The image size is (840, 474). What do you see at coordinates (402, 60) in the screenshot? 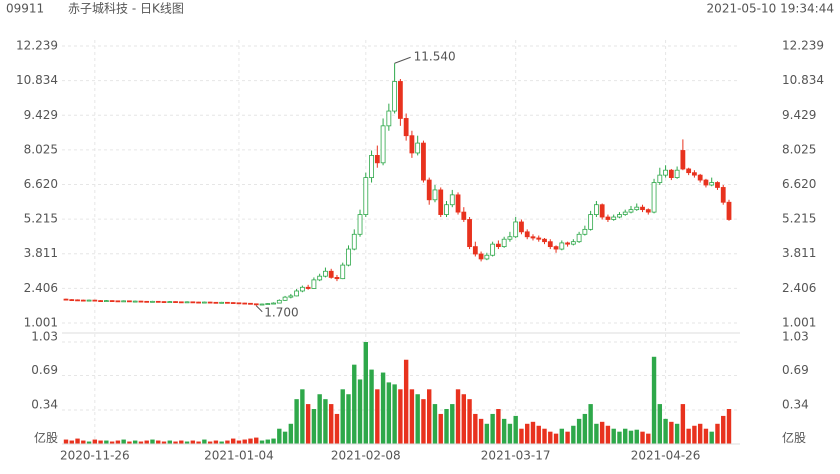
I see `max-marker-line` at bounding box center [402, 60].